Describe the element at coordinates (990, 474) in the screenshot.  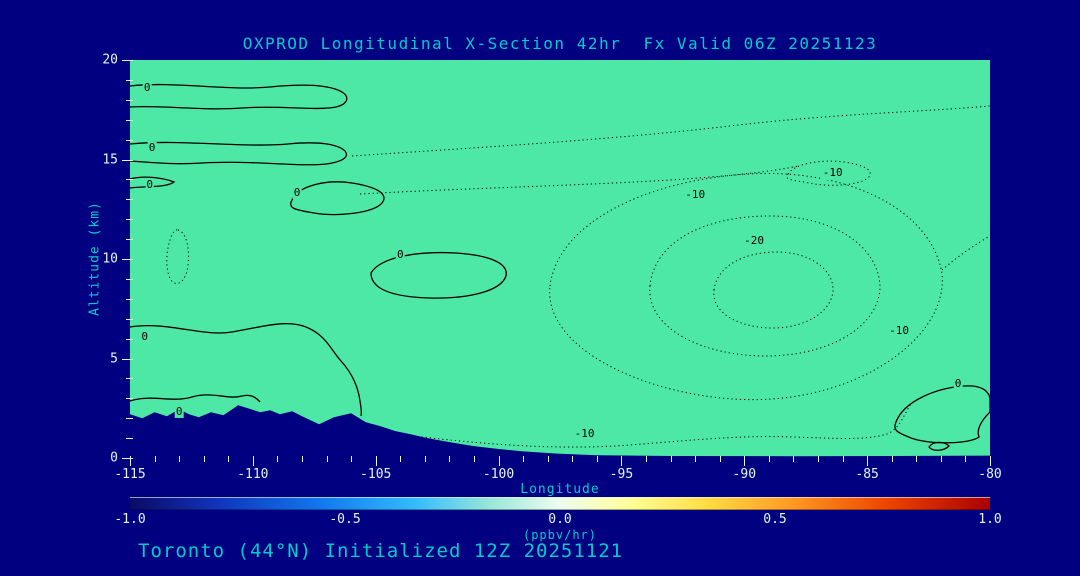
I see `x-tick-label: -80` at that location.